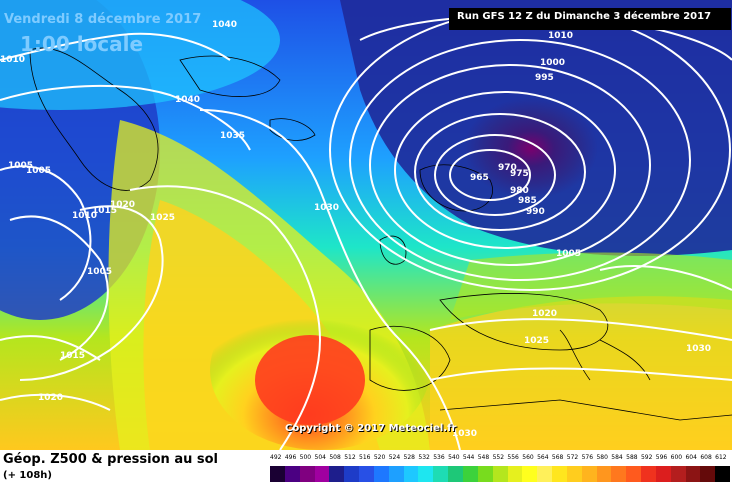 This screenshot has height=488, width=732. I want to click on color-scale-label: 556, so click(513, 457).